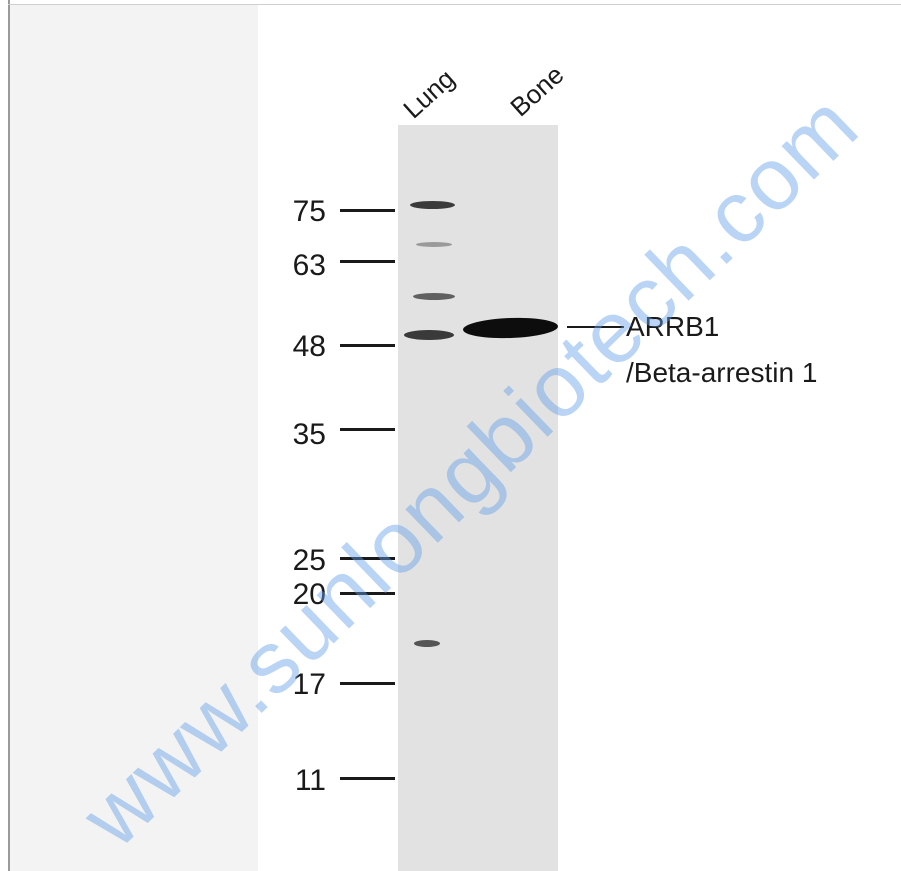  What do you see at coordinates (454, 2) in the screenshot?
I see `top-frame-border` at bounding box center [454, 2].